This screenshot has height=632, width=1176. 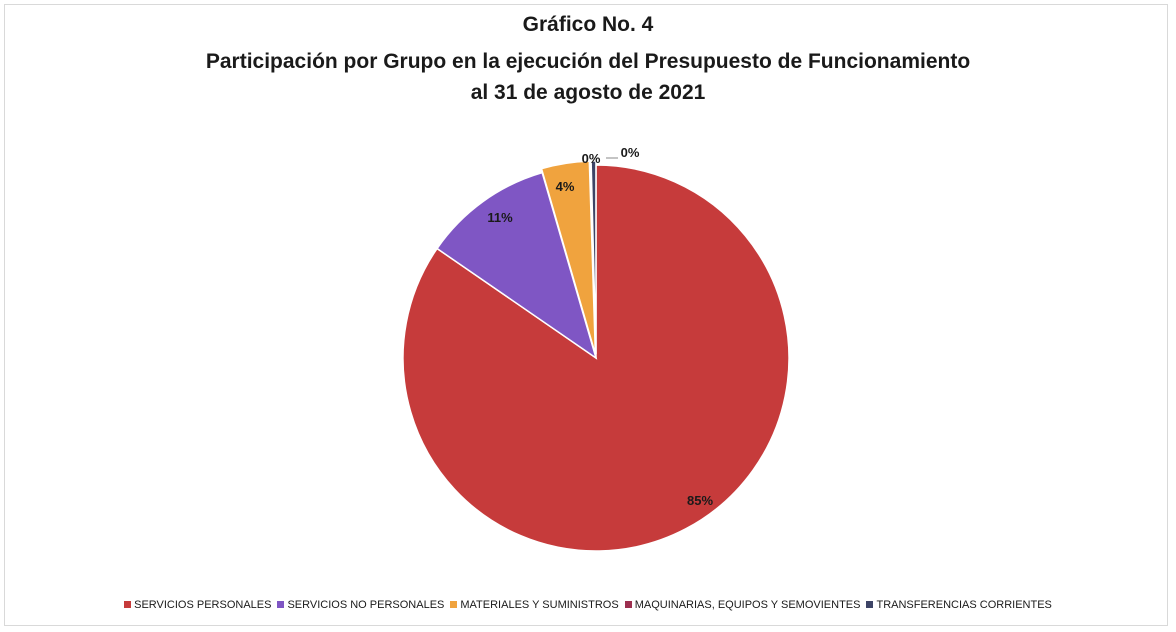 I want to click on data-label-2: 11%, so click(x=500, y=217).